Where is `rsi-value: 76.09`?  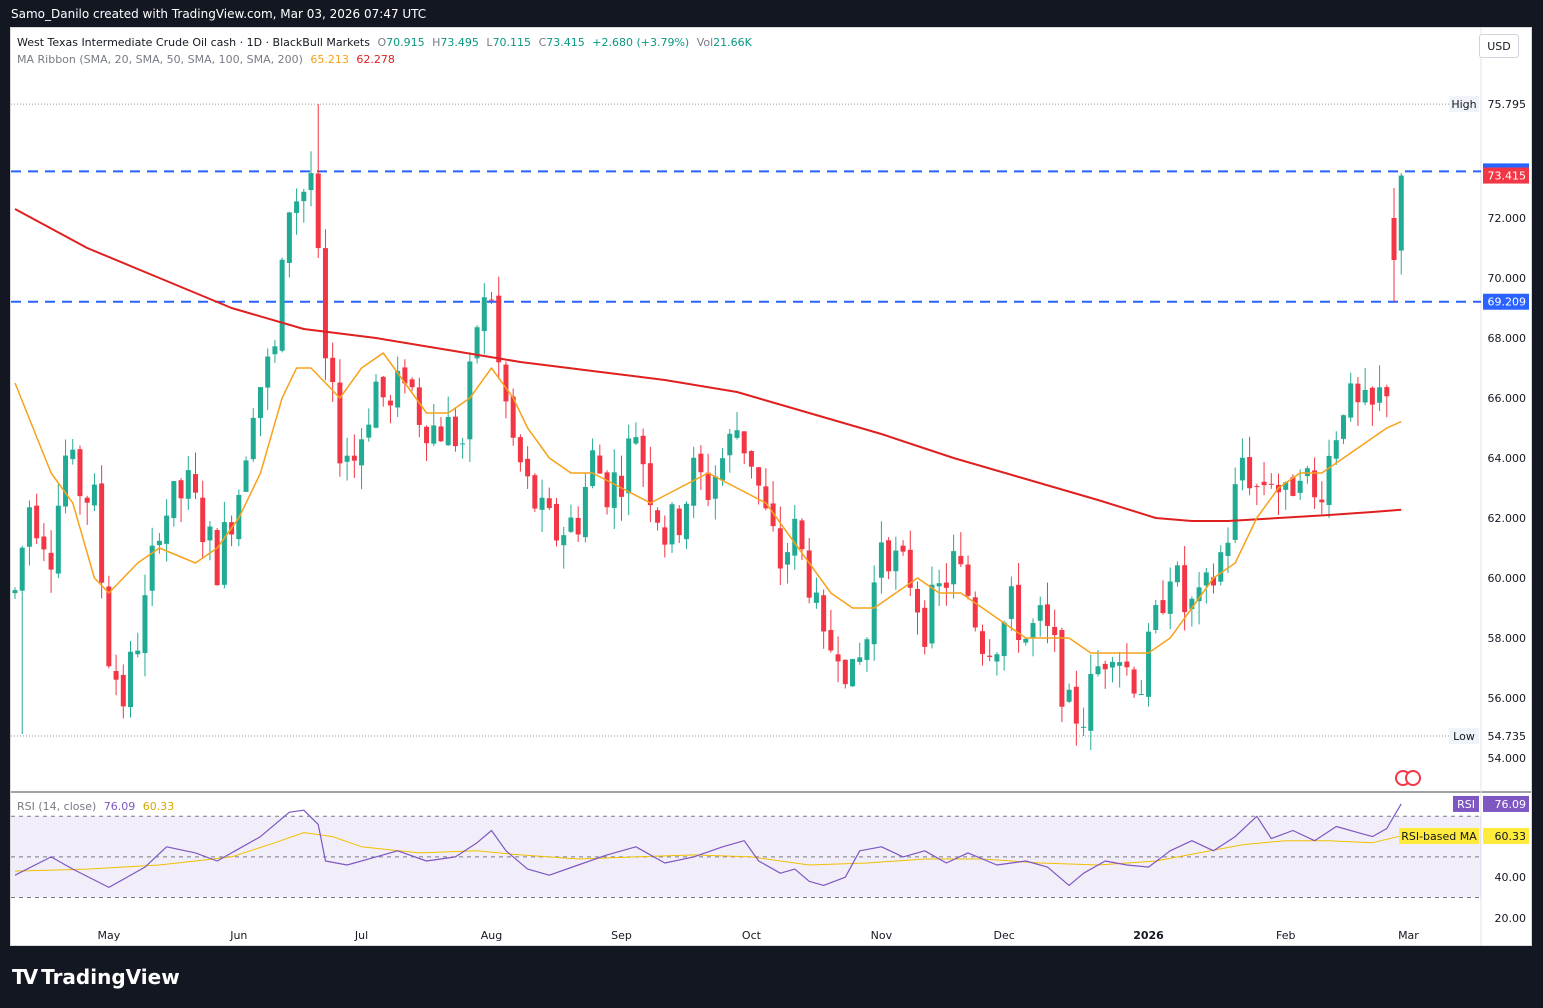 rsi-value: 76.09 is located at coordinates (119, 806).